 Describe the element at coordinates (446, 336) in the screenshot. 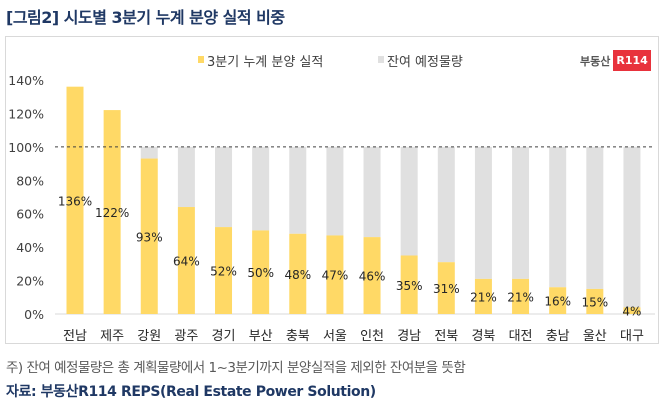

I see `x-tick-label: 전북` at that location.